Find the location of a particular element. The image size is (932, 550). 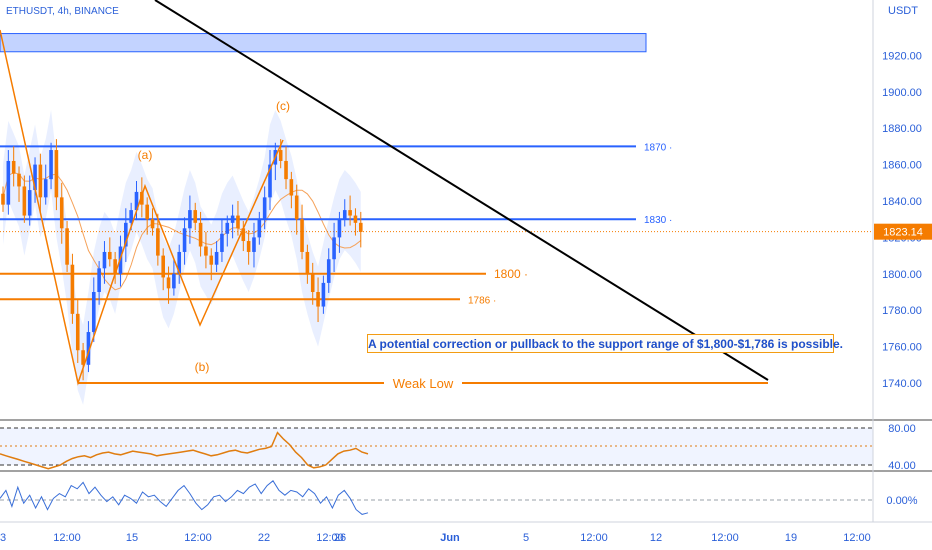

price-tick-label: 1920.00 is located at coordinates (902, 56).